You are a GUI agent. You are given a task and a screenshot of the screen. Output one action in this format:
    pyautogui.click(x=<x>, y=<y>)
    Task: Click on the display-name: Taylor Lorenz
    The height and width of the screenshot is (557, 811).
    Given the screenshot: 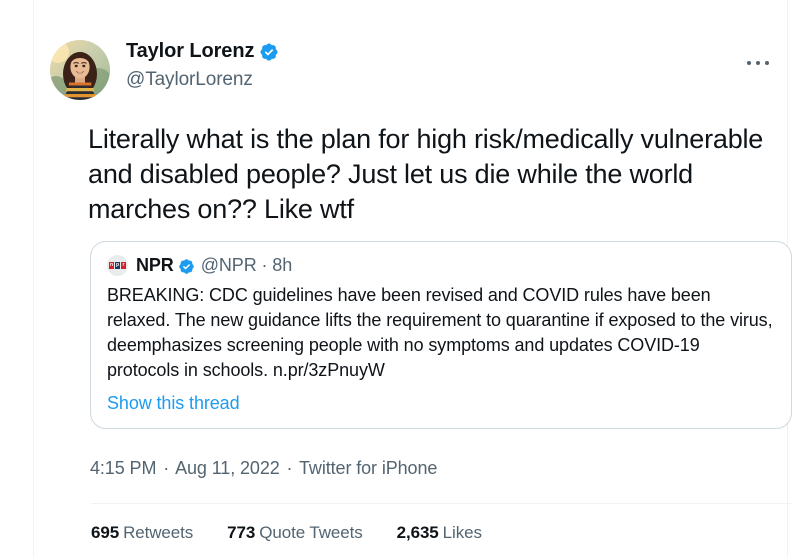 What is the action you would take?
    pyautogui.click(x=190, y=51)
    